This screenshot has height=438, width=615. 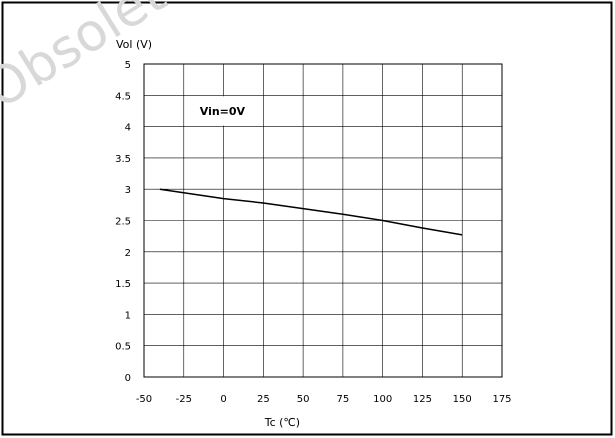 What do you see at coordinates (128, 65) in the screenshot?
I see `y-tick-label: 5` at bounding box center [128, 65].